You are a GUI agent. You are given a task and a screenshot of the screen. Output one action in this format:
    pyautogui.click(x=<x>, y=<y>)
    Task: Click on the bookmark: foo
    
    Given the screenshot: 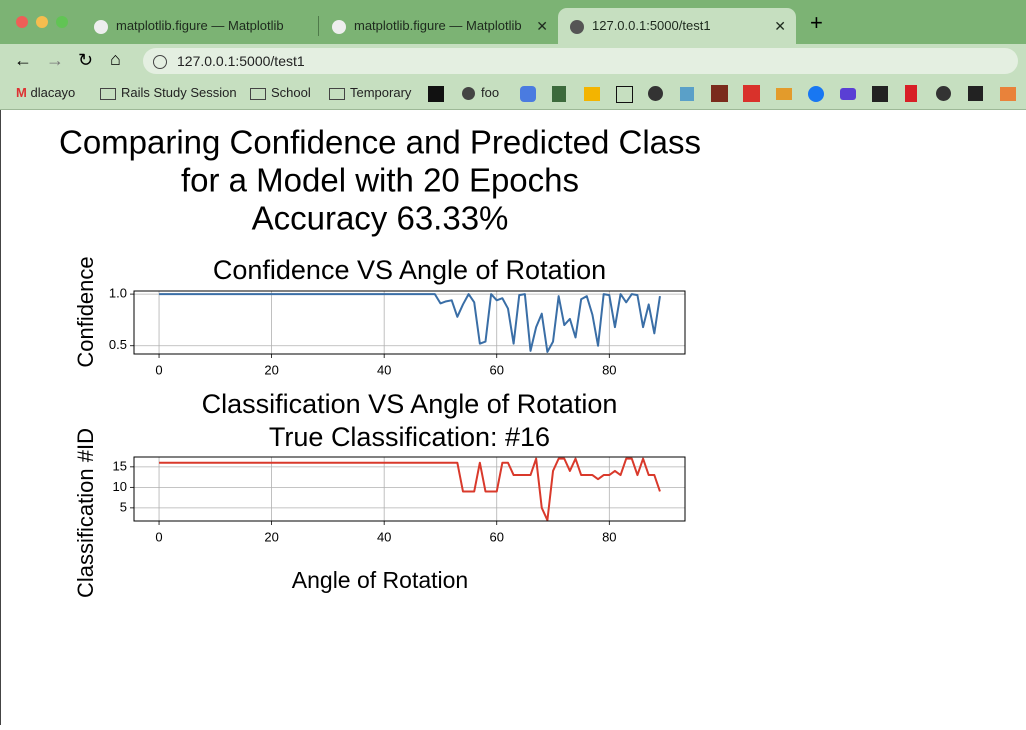 What is the action you would take?
    pyautogui.click(x=481, y=93)
    